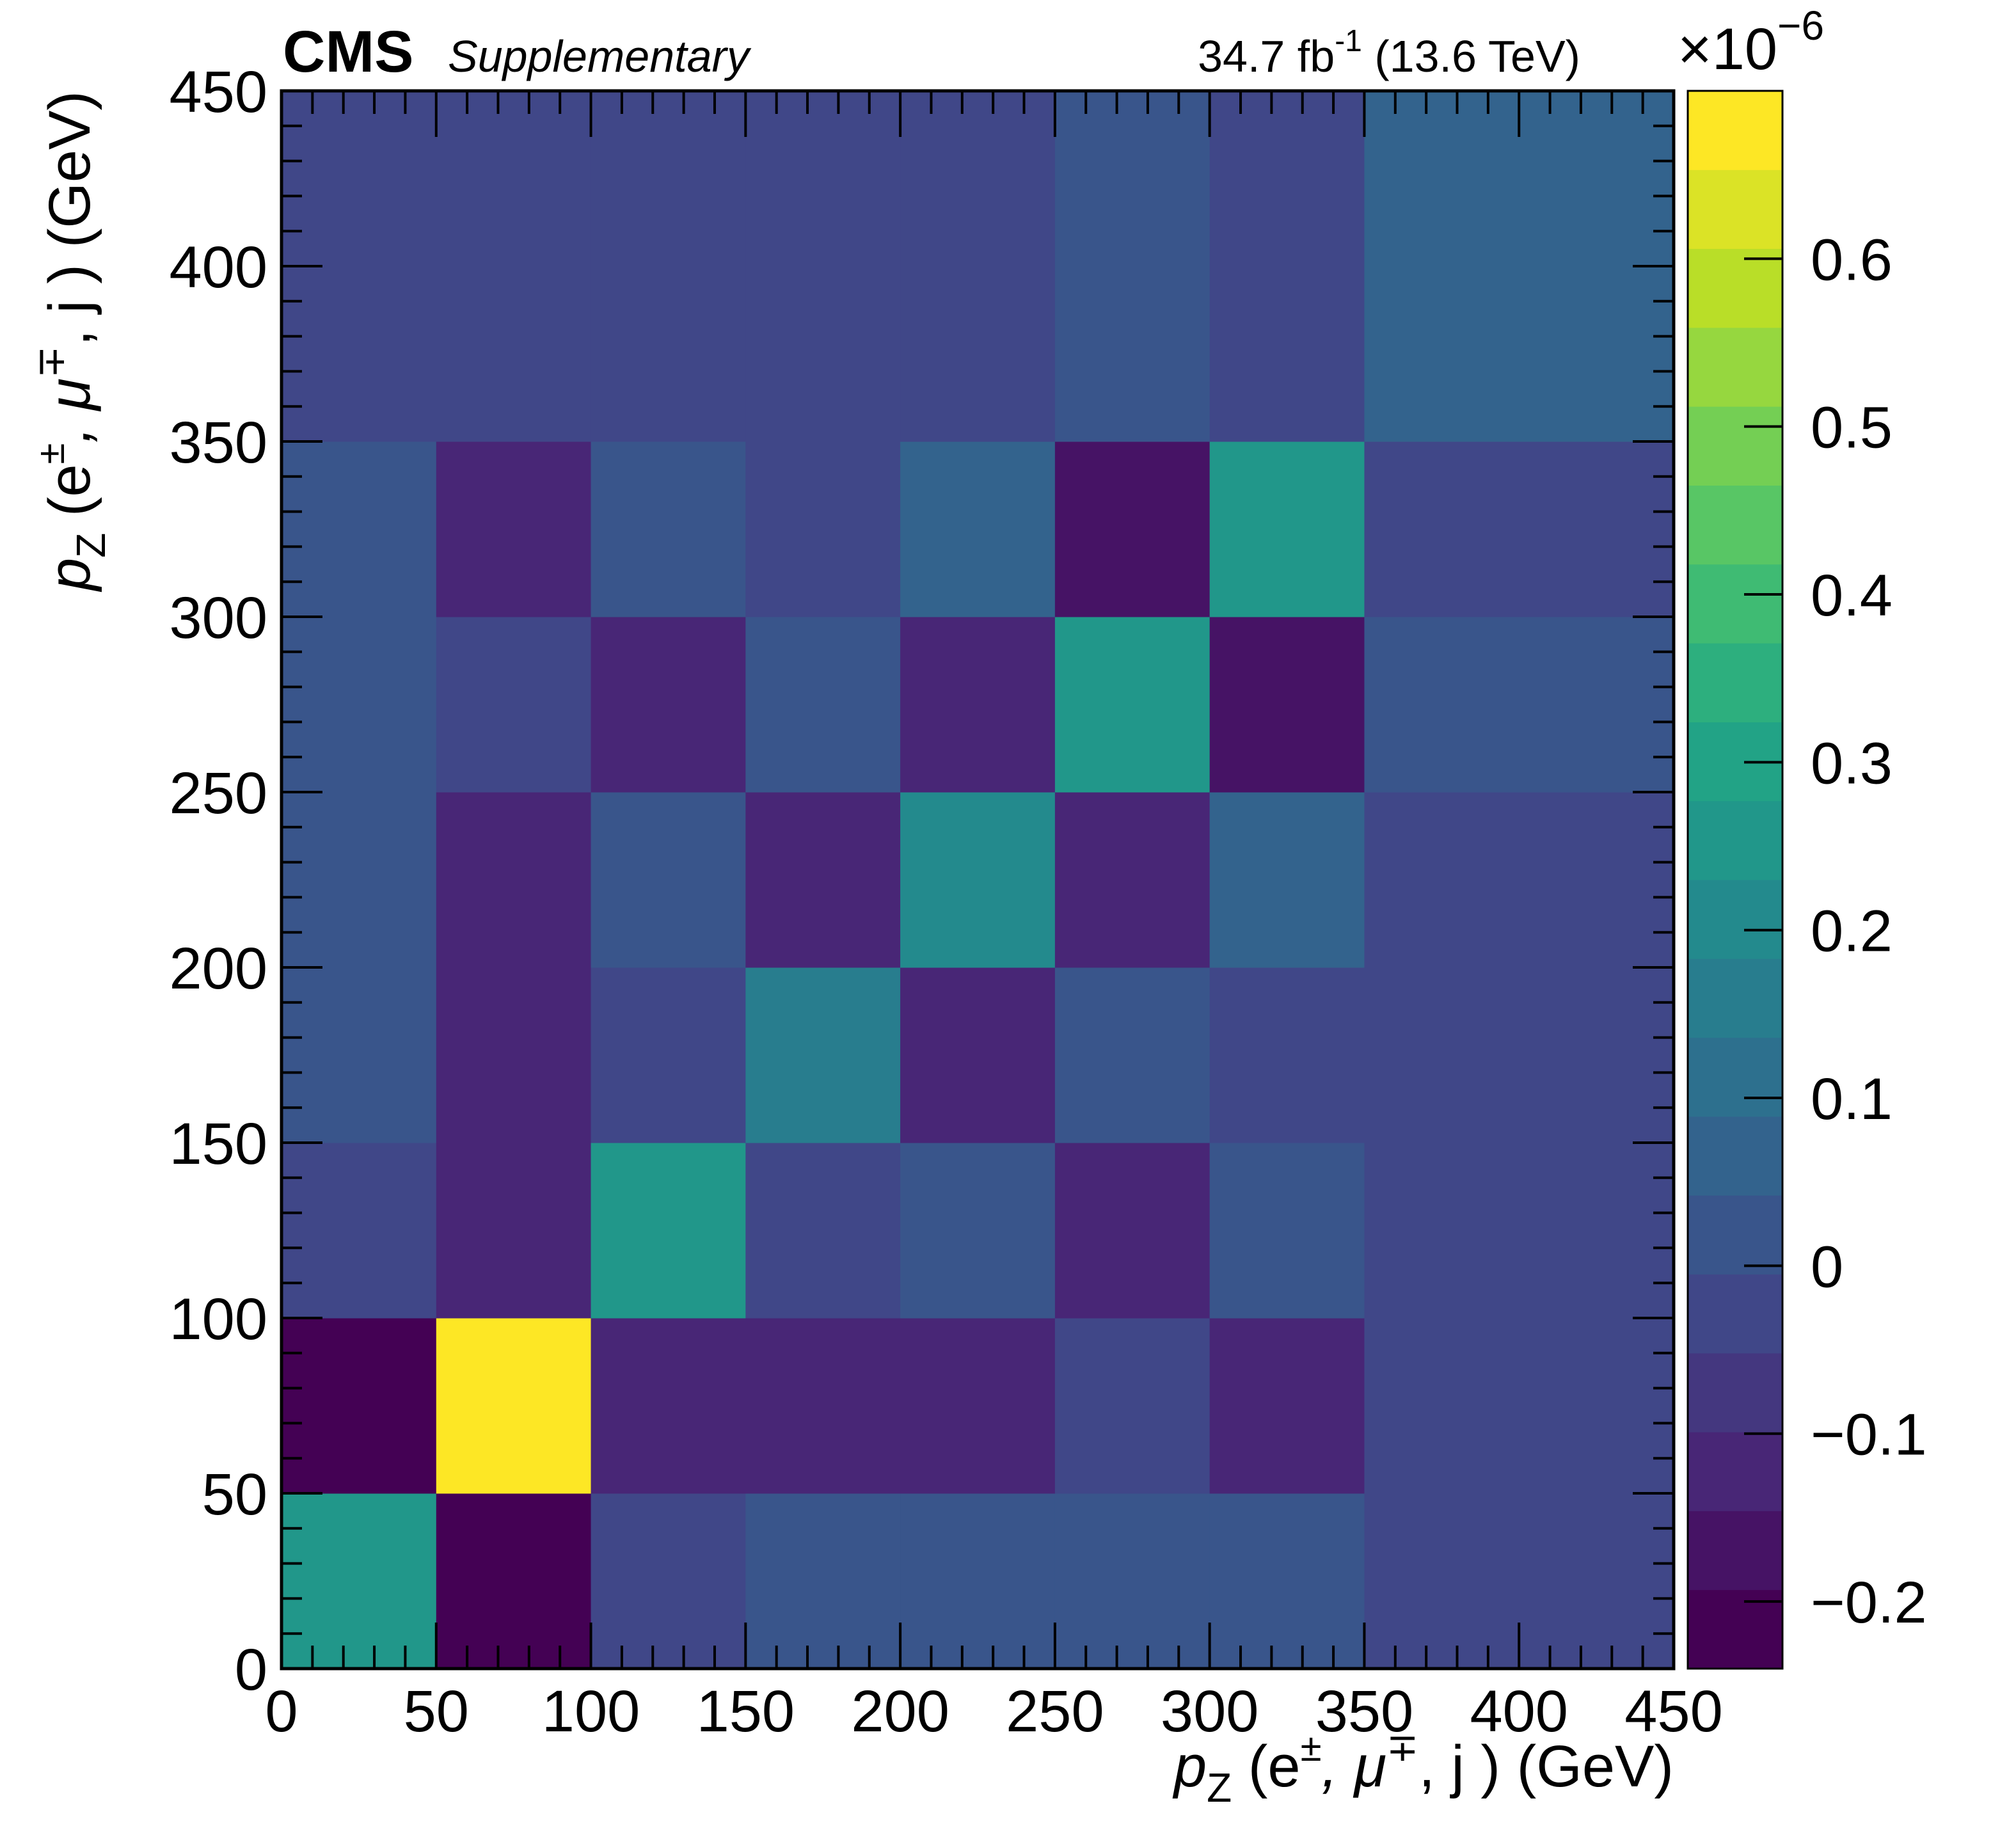 The width and height of the screenshot is (2016, 1842). Describe the element at coordinates (1348, 41) in the screenshot. I see `lumi-exponent: -1` at that location.